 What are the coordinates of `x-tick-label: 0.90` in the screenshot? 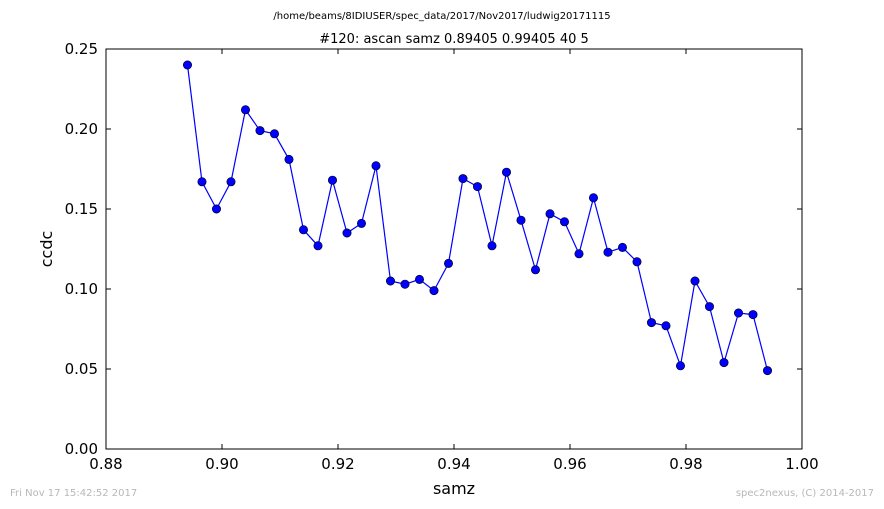 It's located at (221, 464).